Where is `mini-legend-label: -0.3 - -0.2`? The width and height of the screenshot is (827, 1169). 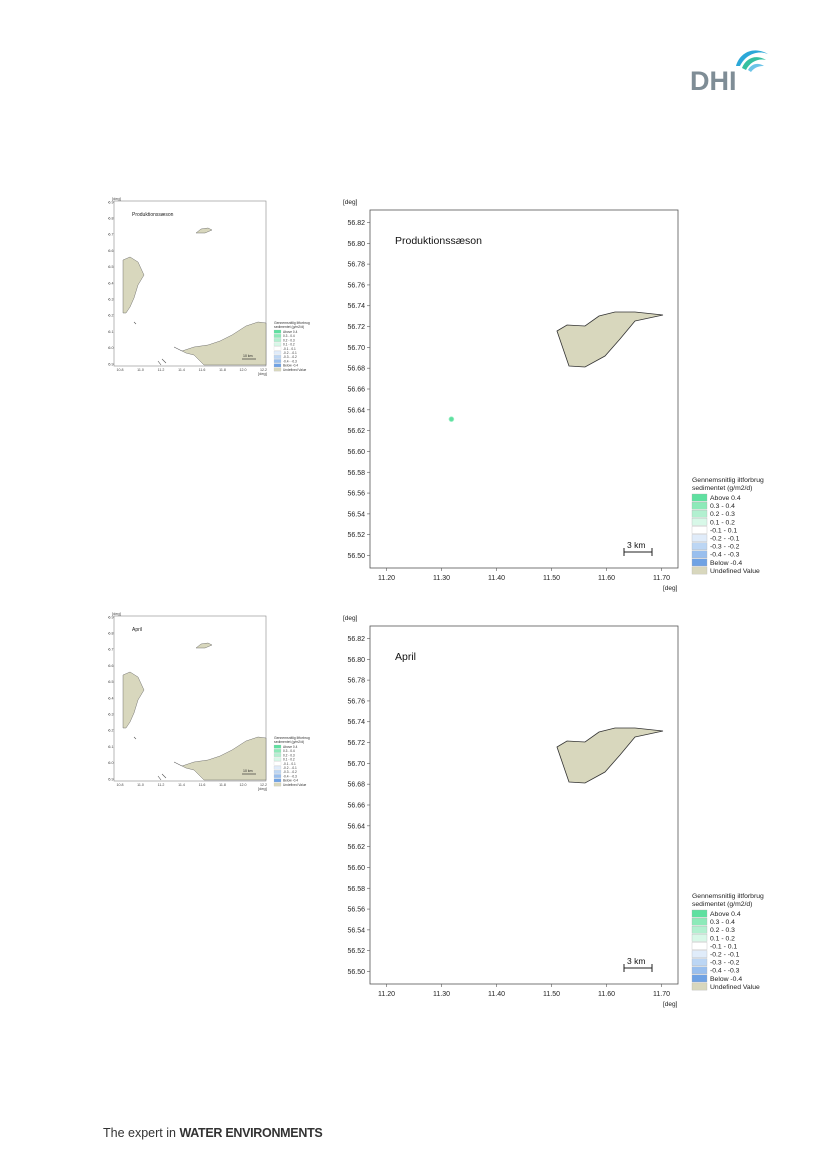
mini-legend-label: -0.3 - -0.2 is located at coordinates (290, 357).